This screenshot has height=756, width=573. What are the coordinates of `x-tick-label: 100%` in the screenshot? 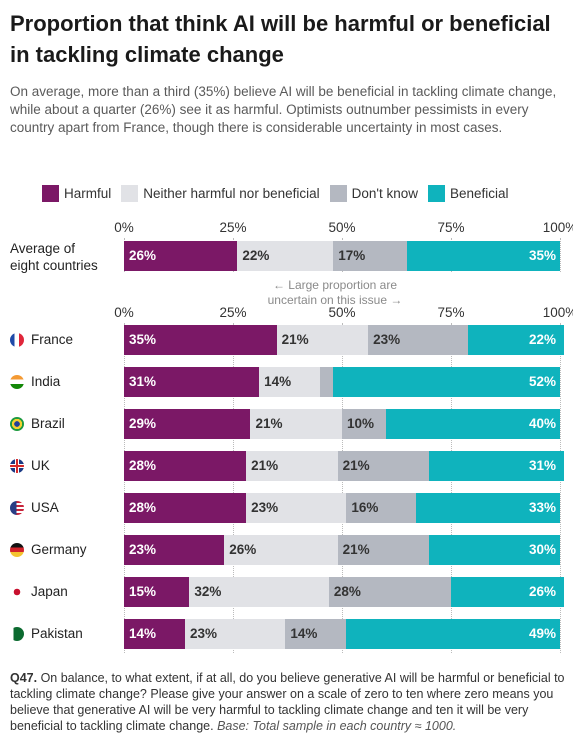 It's located at (557, 227).